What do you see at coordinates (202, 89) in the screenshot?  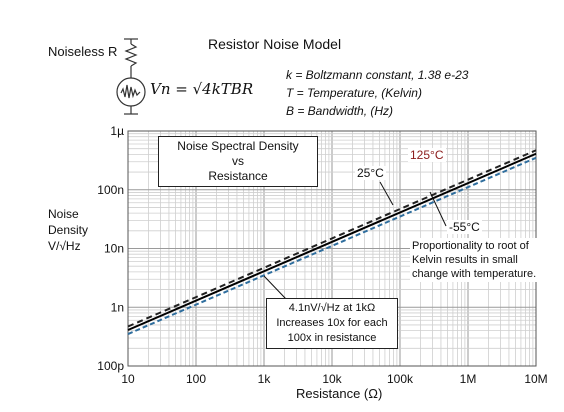 I see `noise-formula: Vn = √4kTBR` at bounding box center [202, 89].